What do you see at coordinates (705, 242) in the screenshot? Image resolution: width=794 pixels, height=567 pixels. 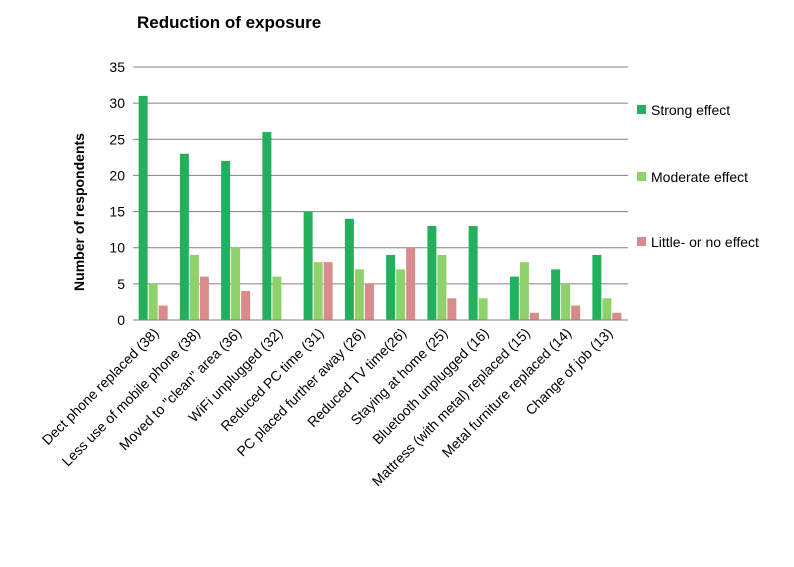 I see `legend-label: Little- or no effect` at bounding box center [705, 242].